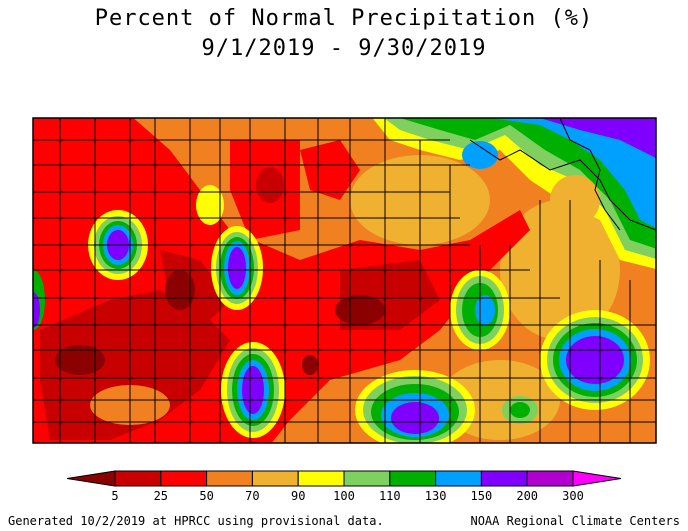  Describe the element at coordinates (206, 496) in the screenshot. I see `legend-tick-label: 50` at that location.